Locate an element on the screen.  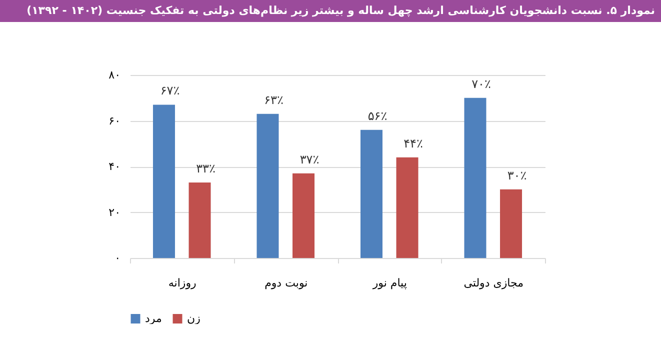
x-tick-label: مجازی دولتی is located at coordinates (494, 283).